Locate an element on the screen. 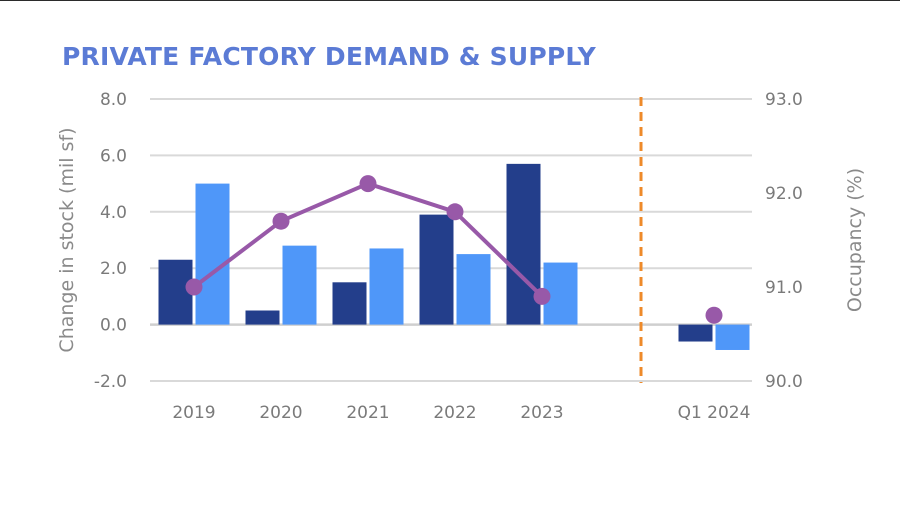 The width and height of the screenshot is (900, 506). y-tick-label-1: 0.0 is located at coordinates (113, 326).